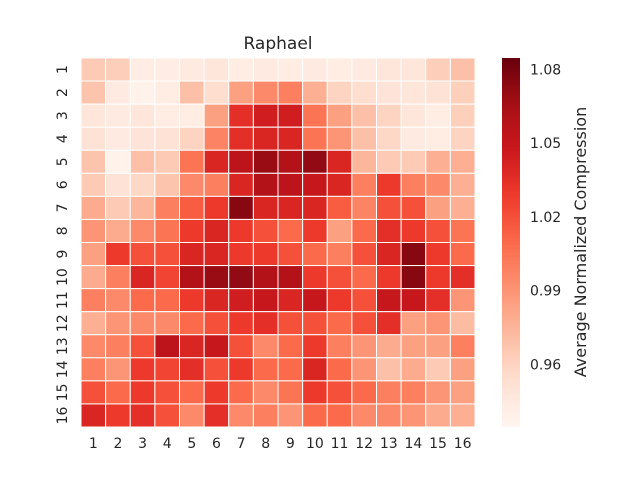 This screenshot has height=480, width=640. What do you see at coordinates (290, 444) in the screenshot?
I see `x-tick-label: 9` at bounding box center [290, 444].